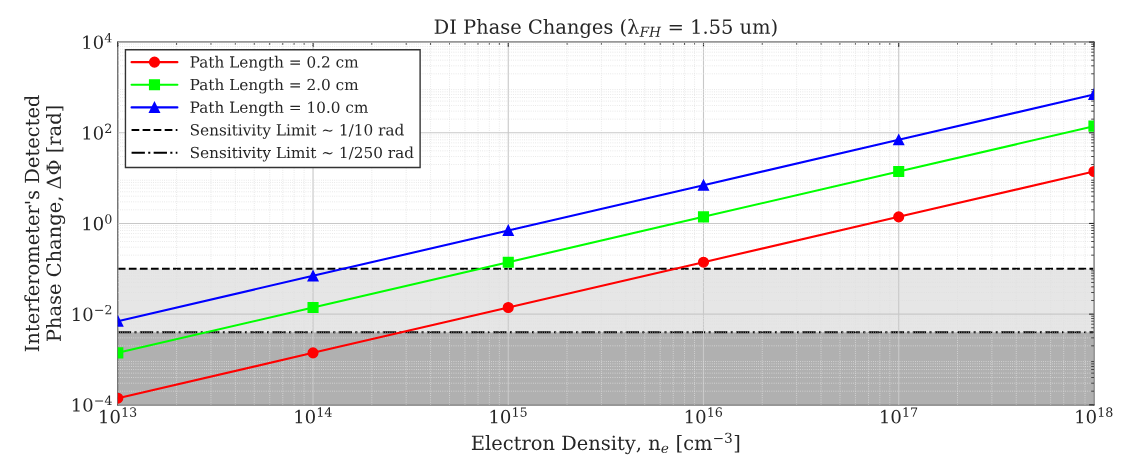 The image size is (1122, 468). What do you see at coordinates (97, 41) in the screenshot?
I see `y-tick-label: 10$^{4}$` at bounding box center [97, 41].